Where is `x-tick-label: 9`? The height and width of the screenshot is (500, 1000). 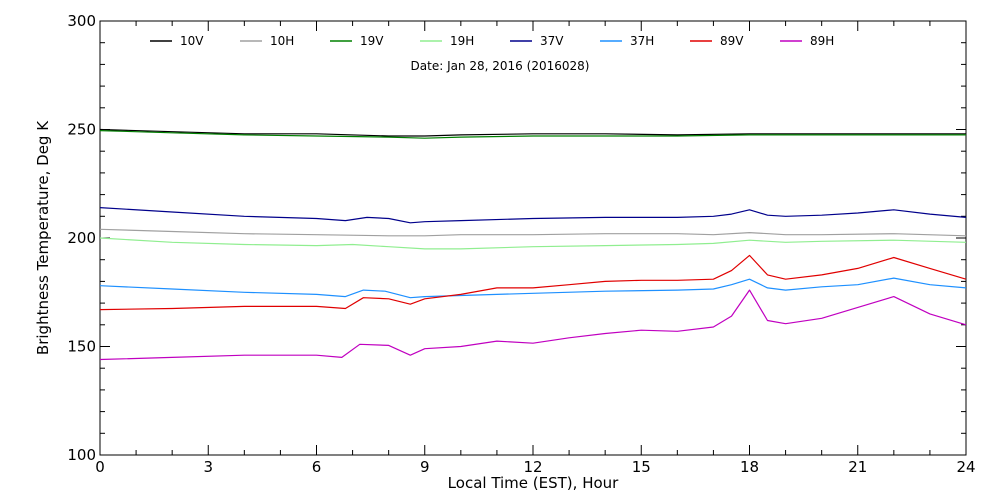 x-tick-label: 9 is located at coordinates (425, 467).